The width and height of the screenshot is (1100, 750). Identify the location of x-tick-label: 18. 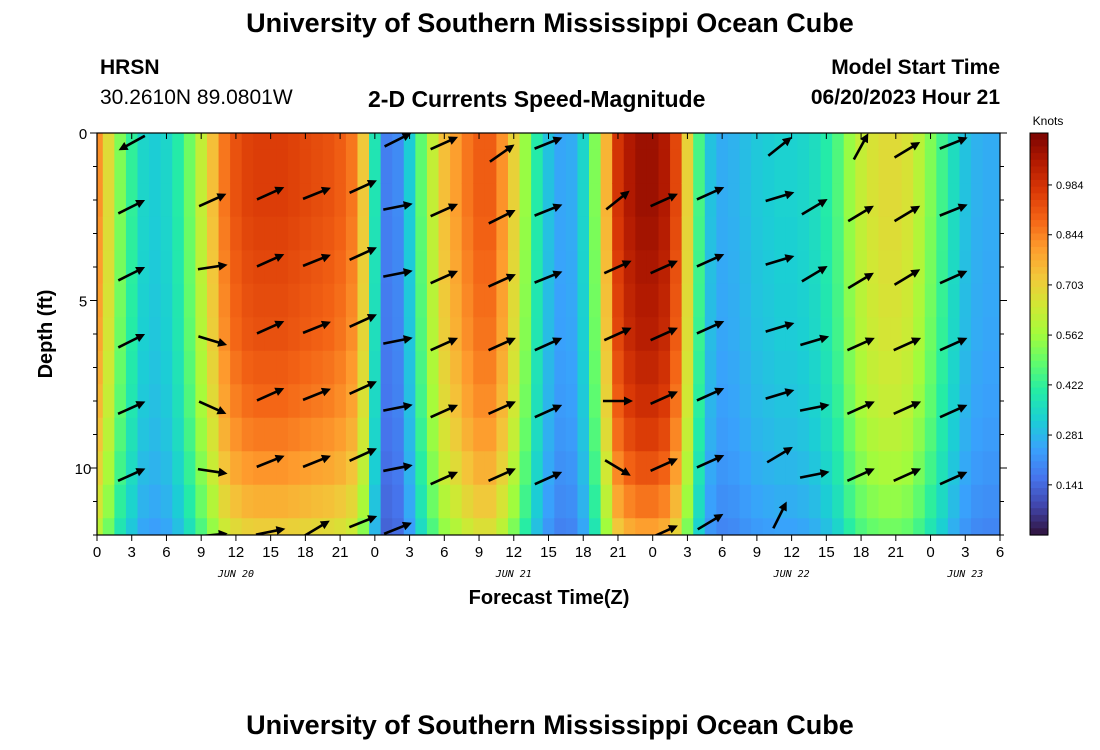
(583, 552).